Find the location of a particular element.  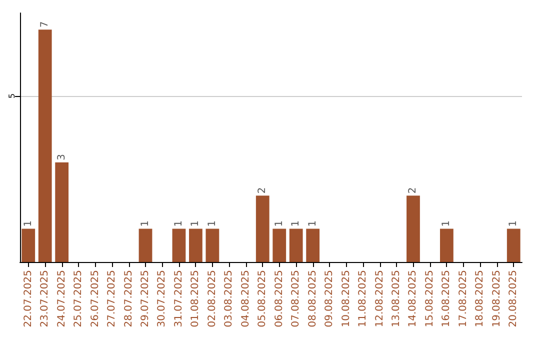

x-tick-label: 15.08.2025 is located at coordinates (430, 299).